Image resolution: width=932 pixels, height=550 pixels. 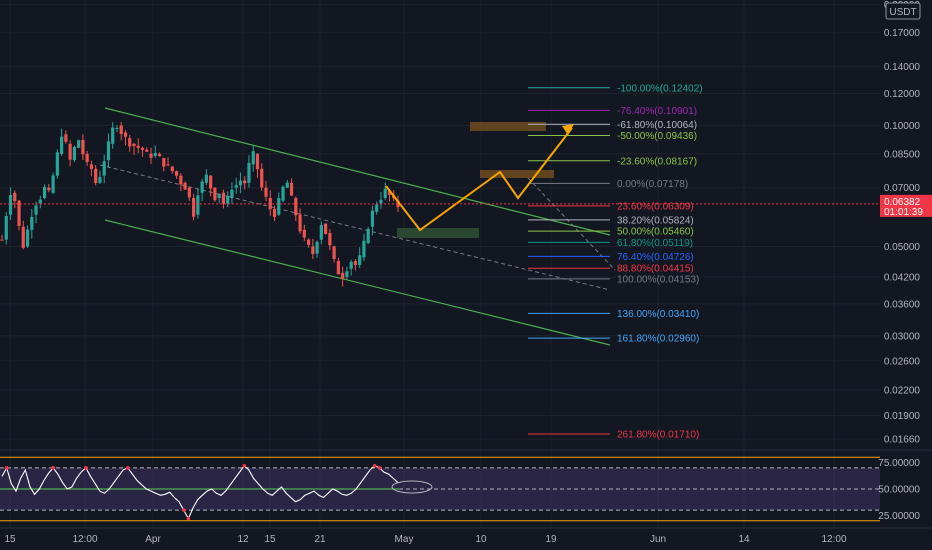 What do you see at coordinates (655, 257) in the screenshot?
I see `fib-level-label: 76.40%(0.04726)` at bounding box center [655, 257].